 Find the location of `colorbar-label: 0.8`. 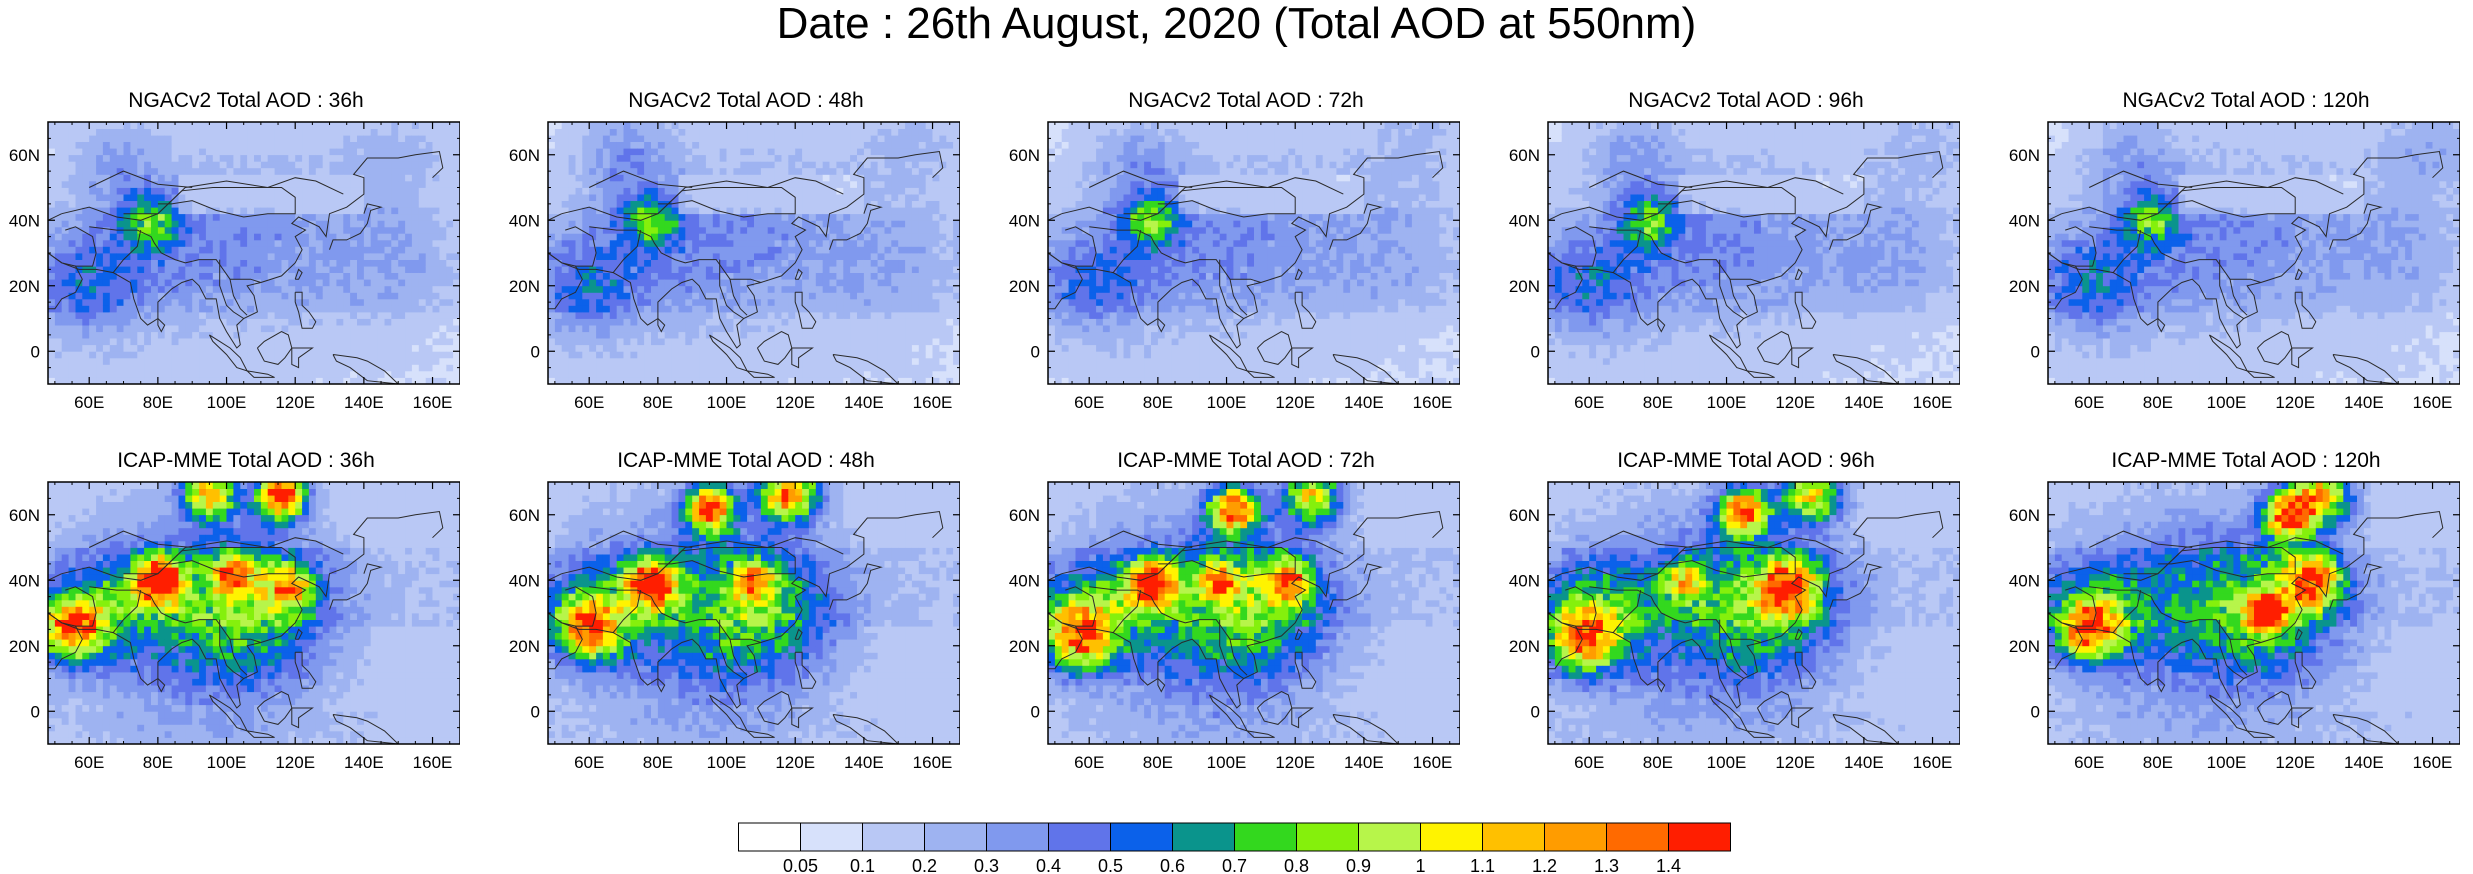

colorbar-label: 0.8 is located at coordinates (1296, 865).